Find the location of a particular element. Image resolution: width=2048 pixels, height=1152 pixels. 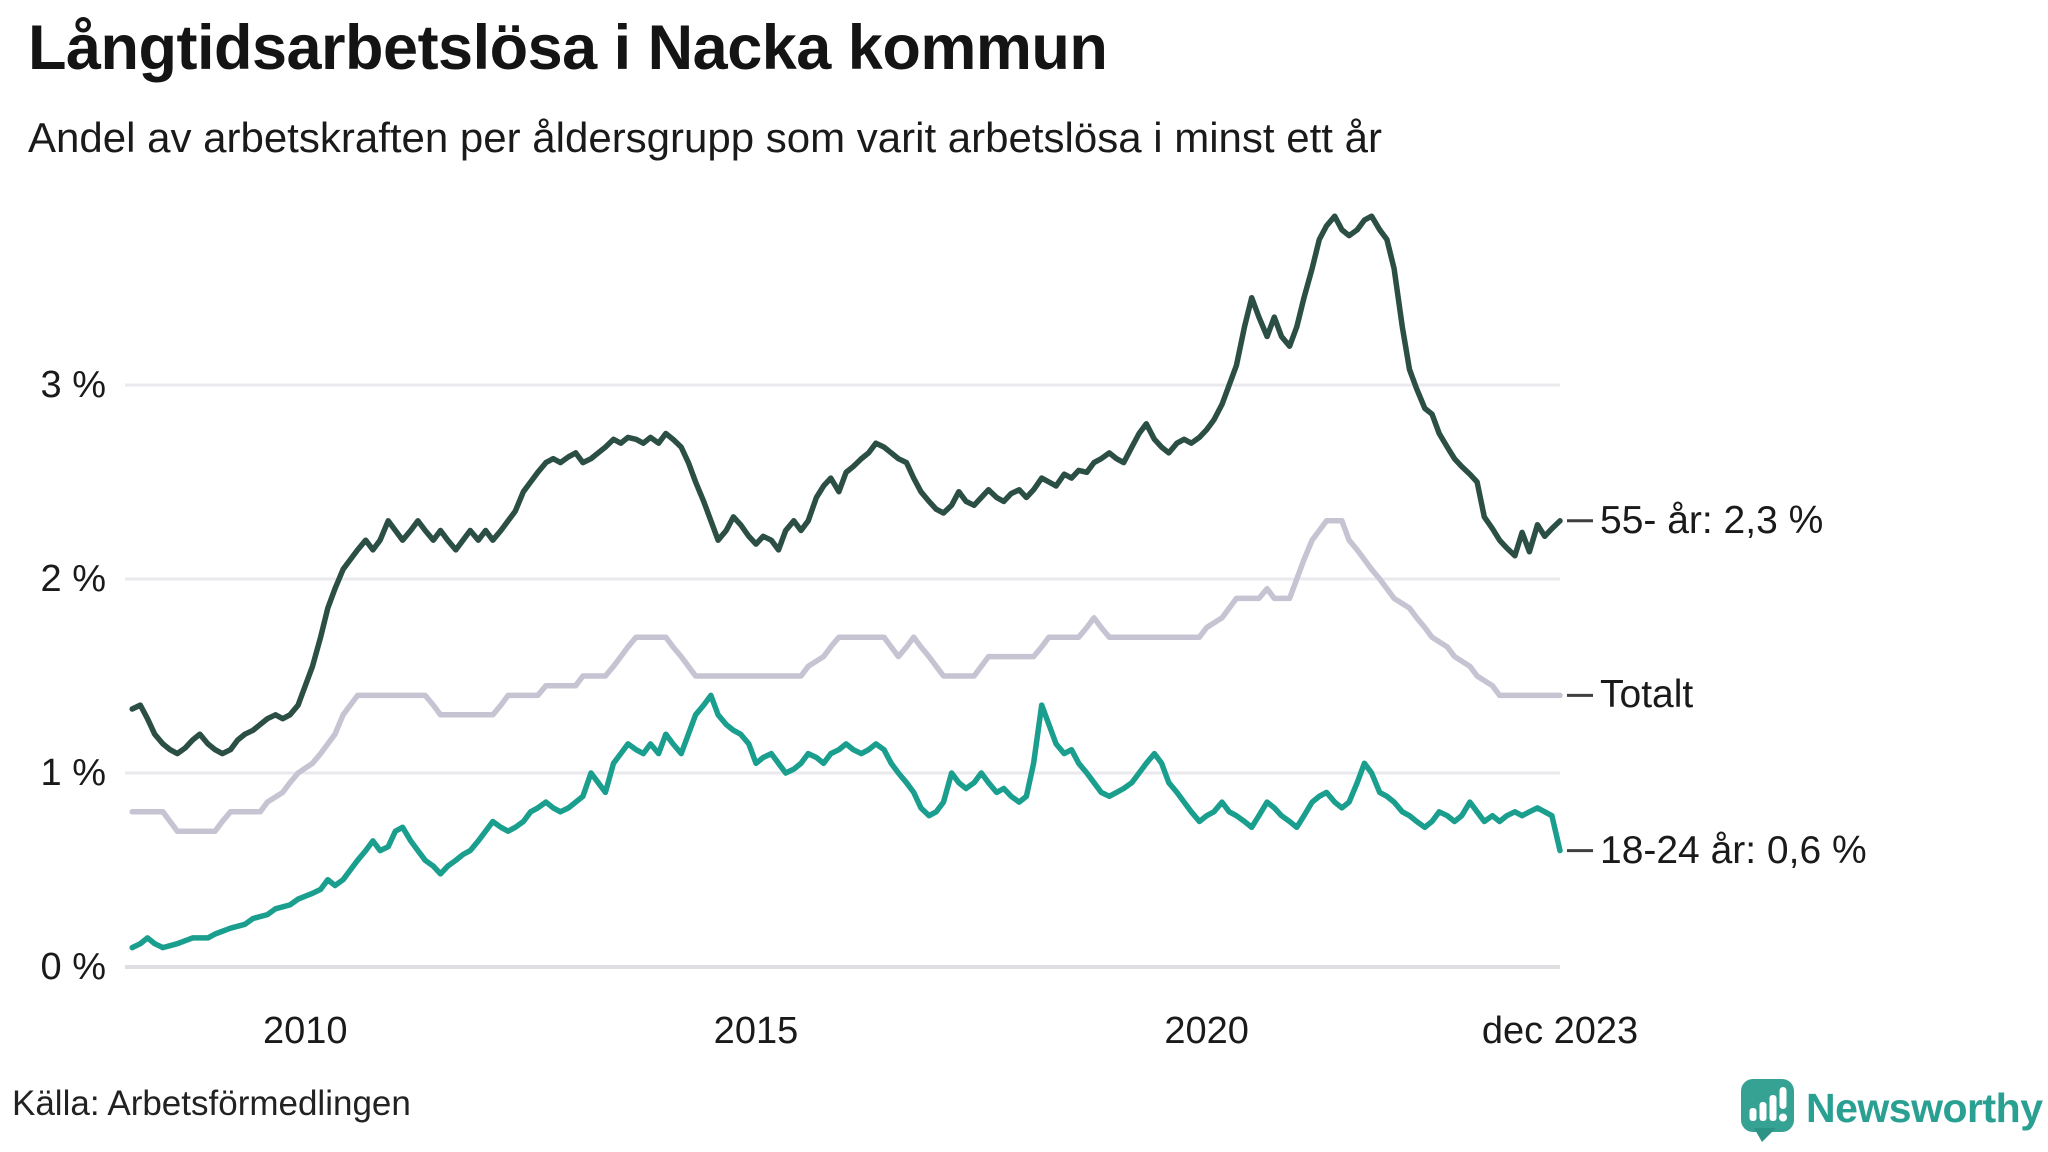

y-tick-3: 3 % is located at coordinates (73, 385).